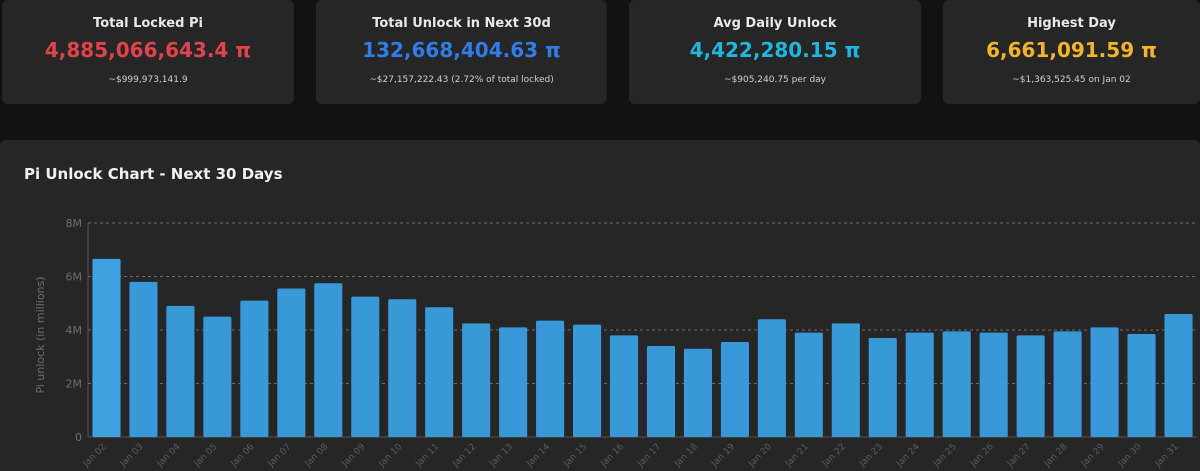 Image resolution: width=1200 pixels, height=471 pixels. Describe the element at coordinates (1056, 456) in the screenshot. I see `x-tick-label: Jan 28` at that location.